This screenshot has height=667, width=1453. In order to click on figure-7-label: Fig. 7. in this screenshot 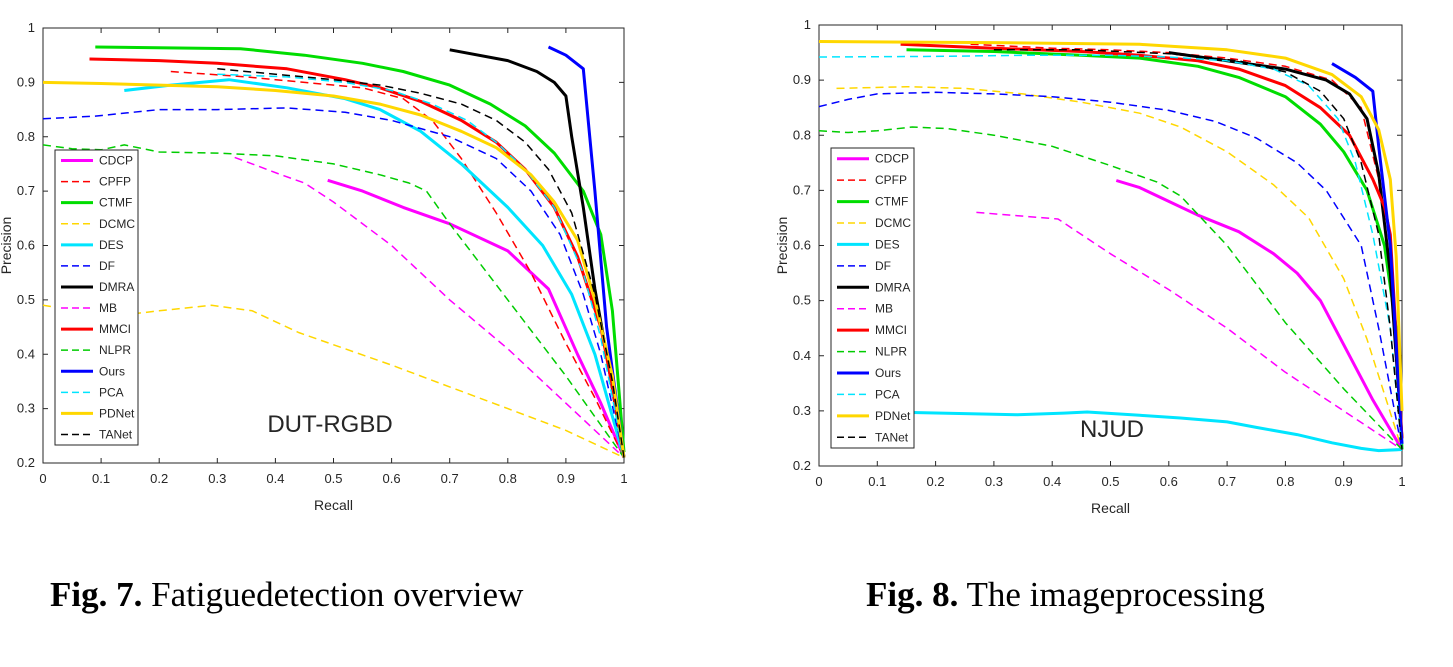, I will do `click(96, 594)`.